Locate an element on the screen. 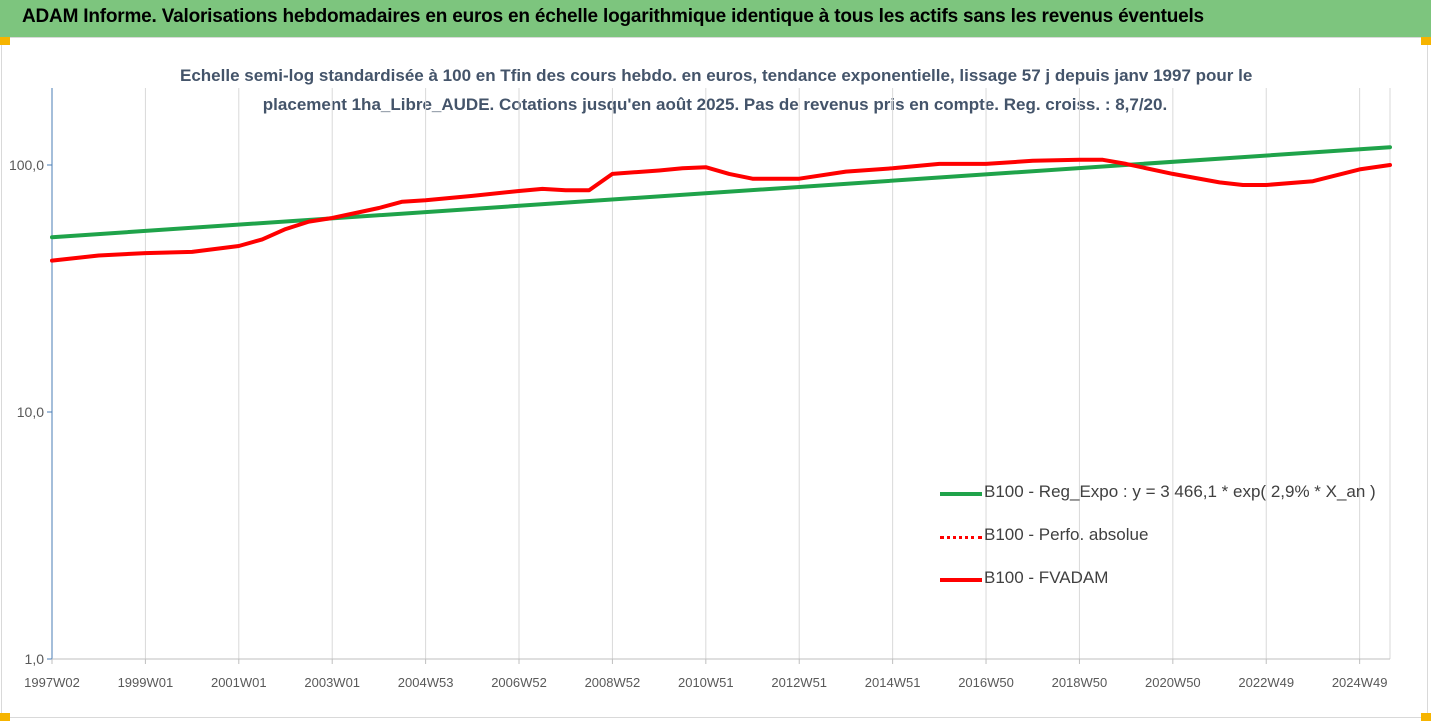 Image resolution: width=1431 pixels, height=721 pixels. x-tick-label: 2022W49 is located at coordinates (1266, 682).